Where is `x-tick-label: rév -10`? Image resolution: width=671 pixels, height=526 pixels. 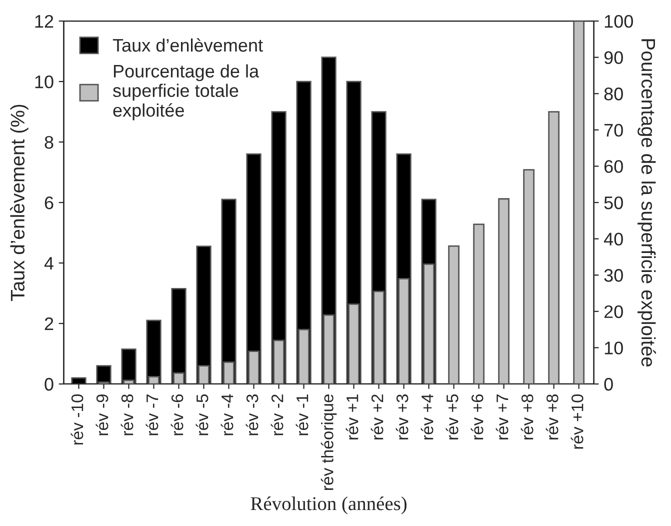 x-tick-label: rév -10 is located at coordinates (77, 419).